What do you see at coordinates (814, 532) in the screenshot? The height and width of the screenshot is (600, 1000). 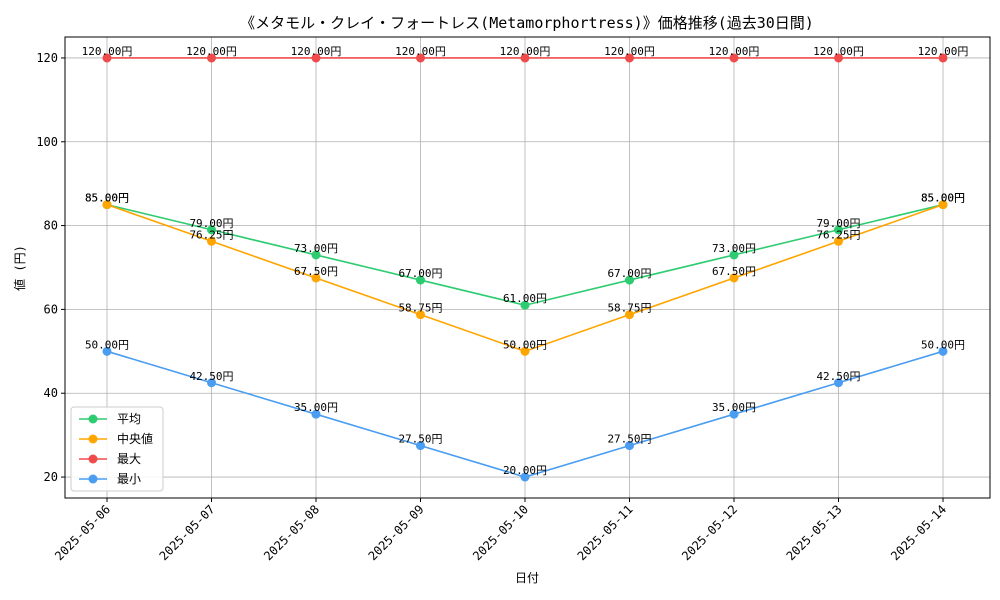 I see `x-tick-label: 2025-05-13` at bounding box center [814, 532].